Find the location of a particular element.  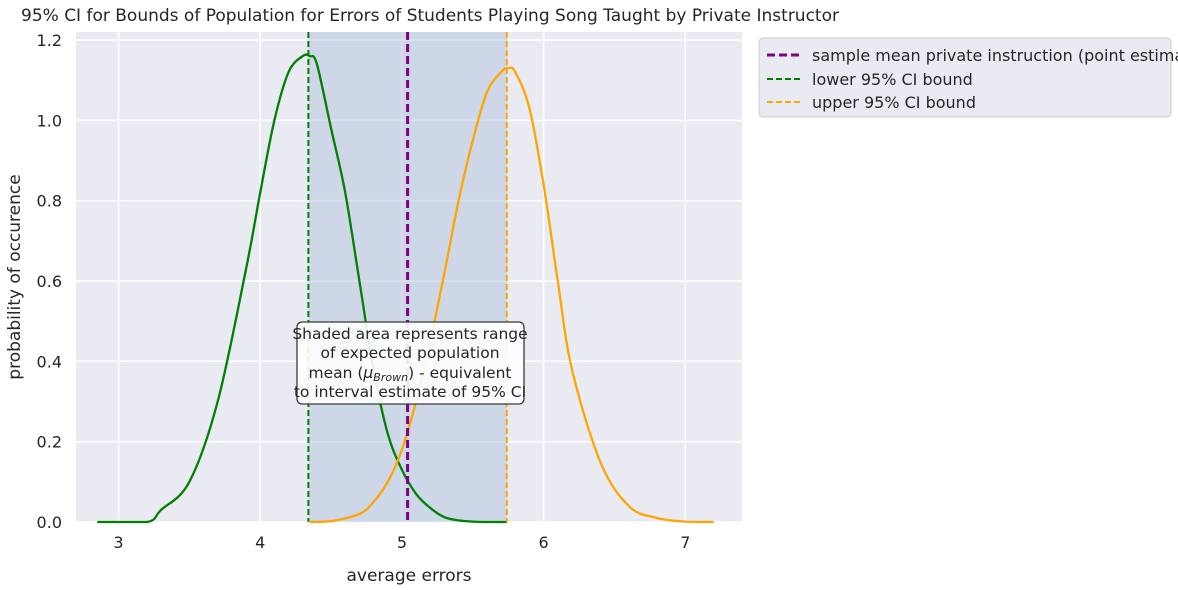

annotation-mu: μ is located at coordinates (367, 373).